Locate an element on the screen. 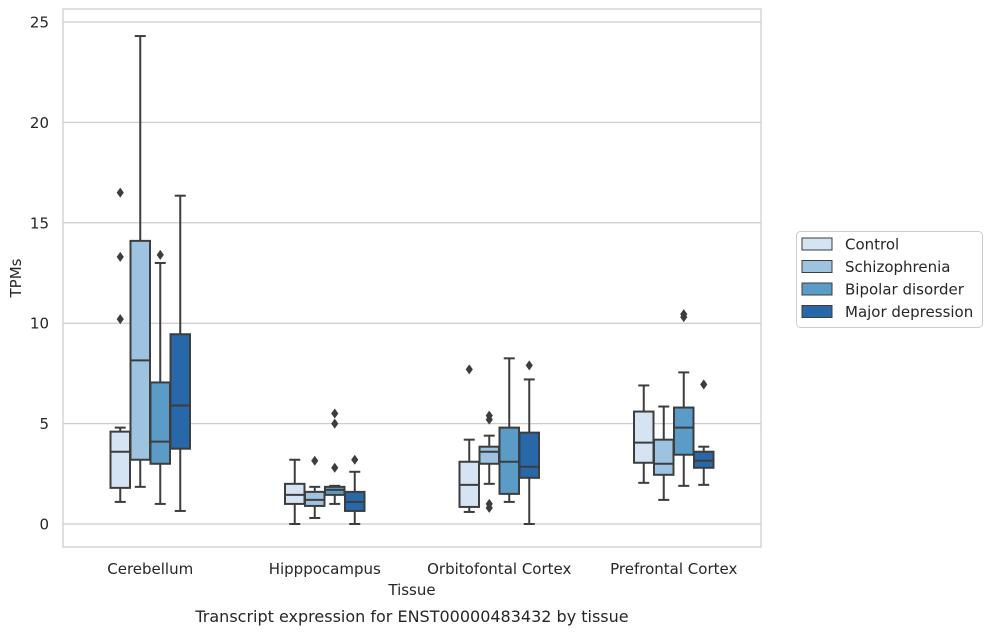 Image resolution: width=993 pixels, height=634 pixels. x-tick-label-3: Orbitofontal Cortex is located at coordinates (499, 569).